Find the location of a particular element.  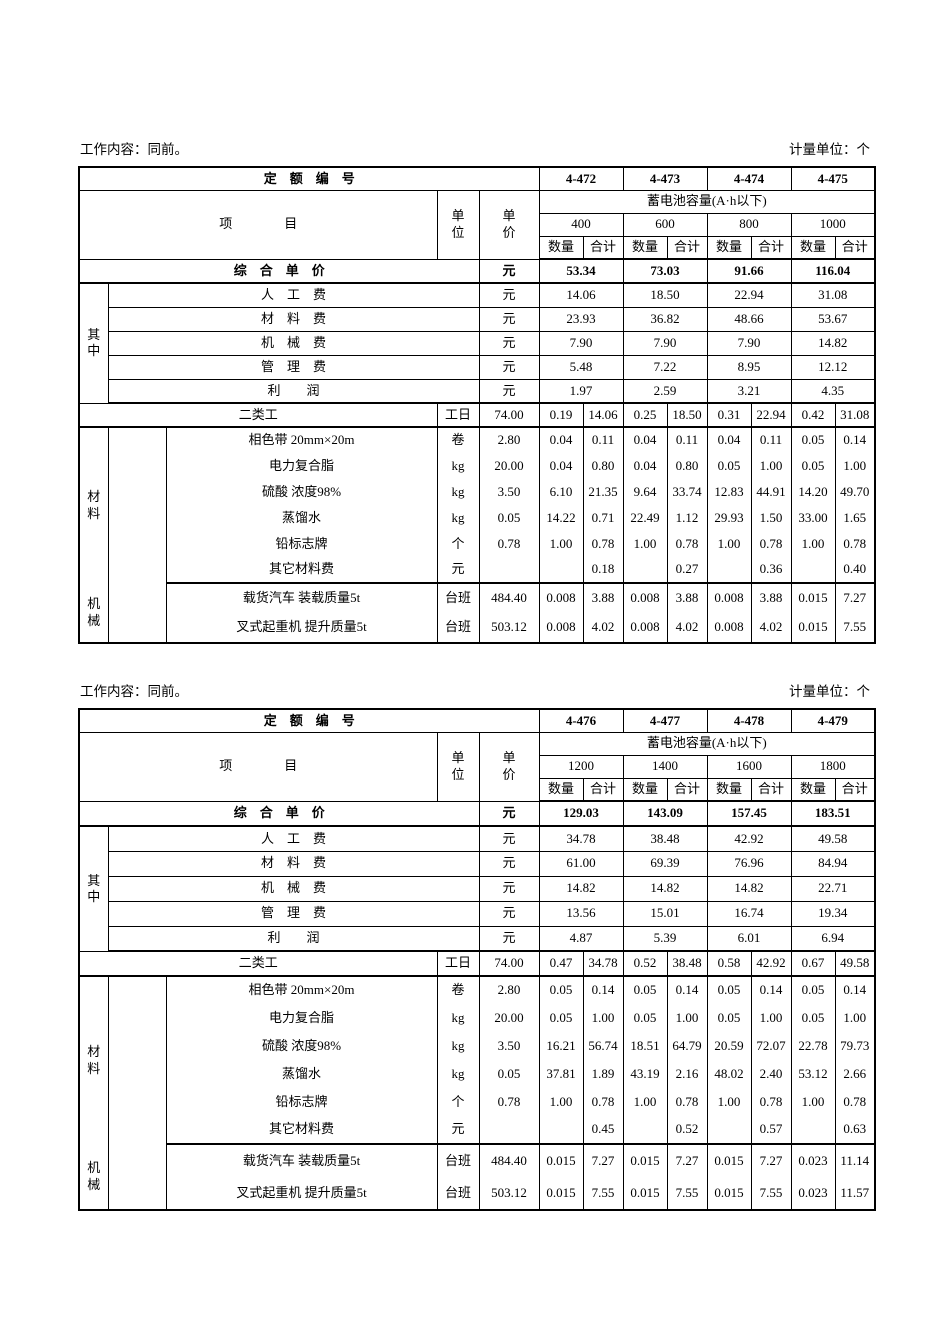

material-qty: 1.00 is located at coordinates (729, 544).